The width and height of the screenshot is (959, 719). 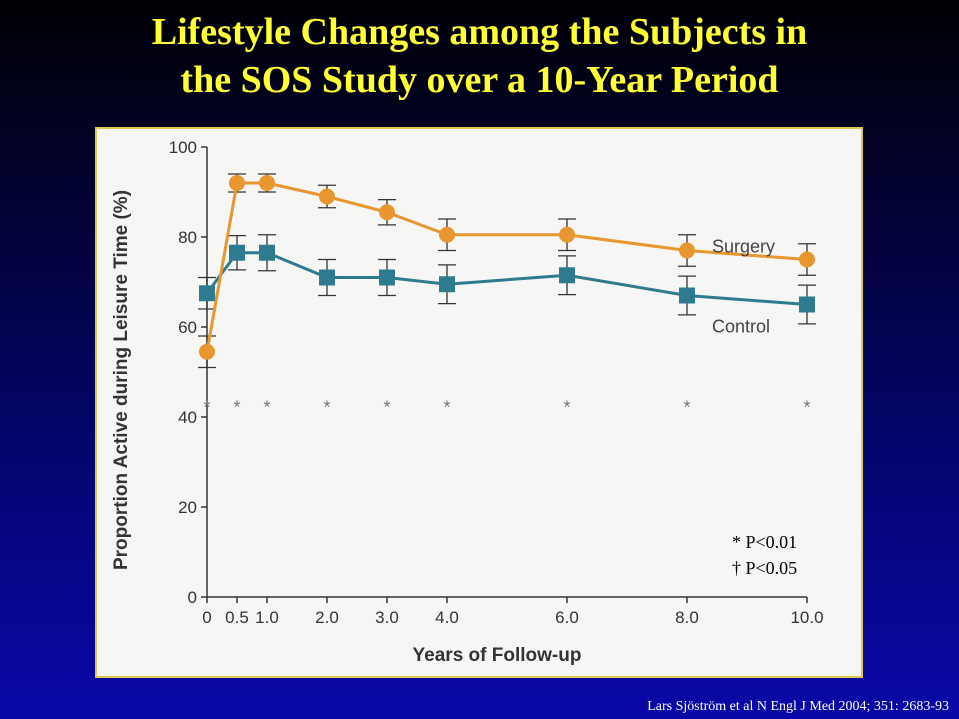 What do you see at coordinates (183, 147) in the screenshot?
I see `y-tick-label: 100` at bounding box center [183, 147].